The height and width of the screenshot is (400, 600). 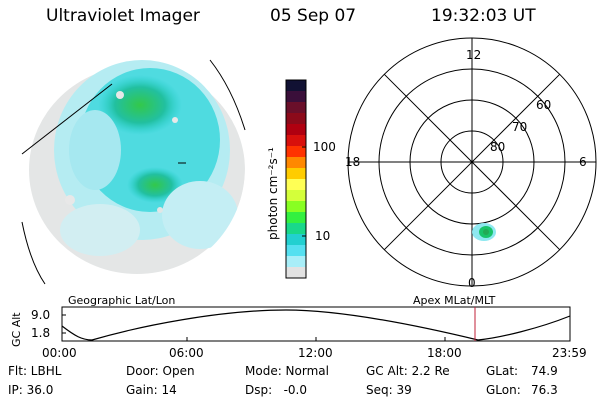 What do you see at coordinates (498, 147) in the screenshot?
I see `lat-label-80: 80` at bounding box center [498, 147].